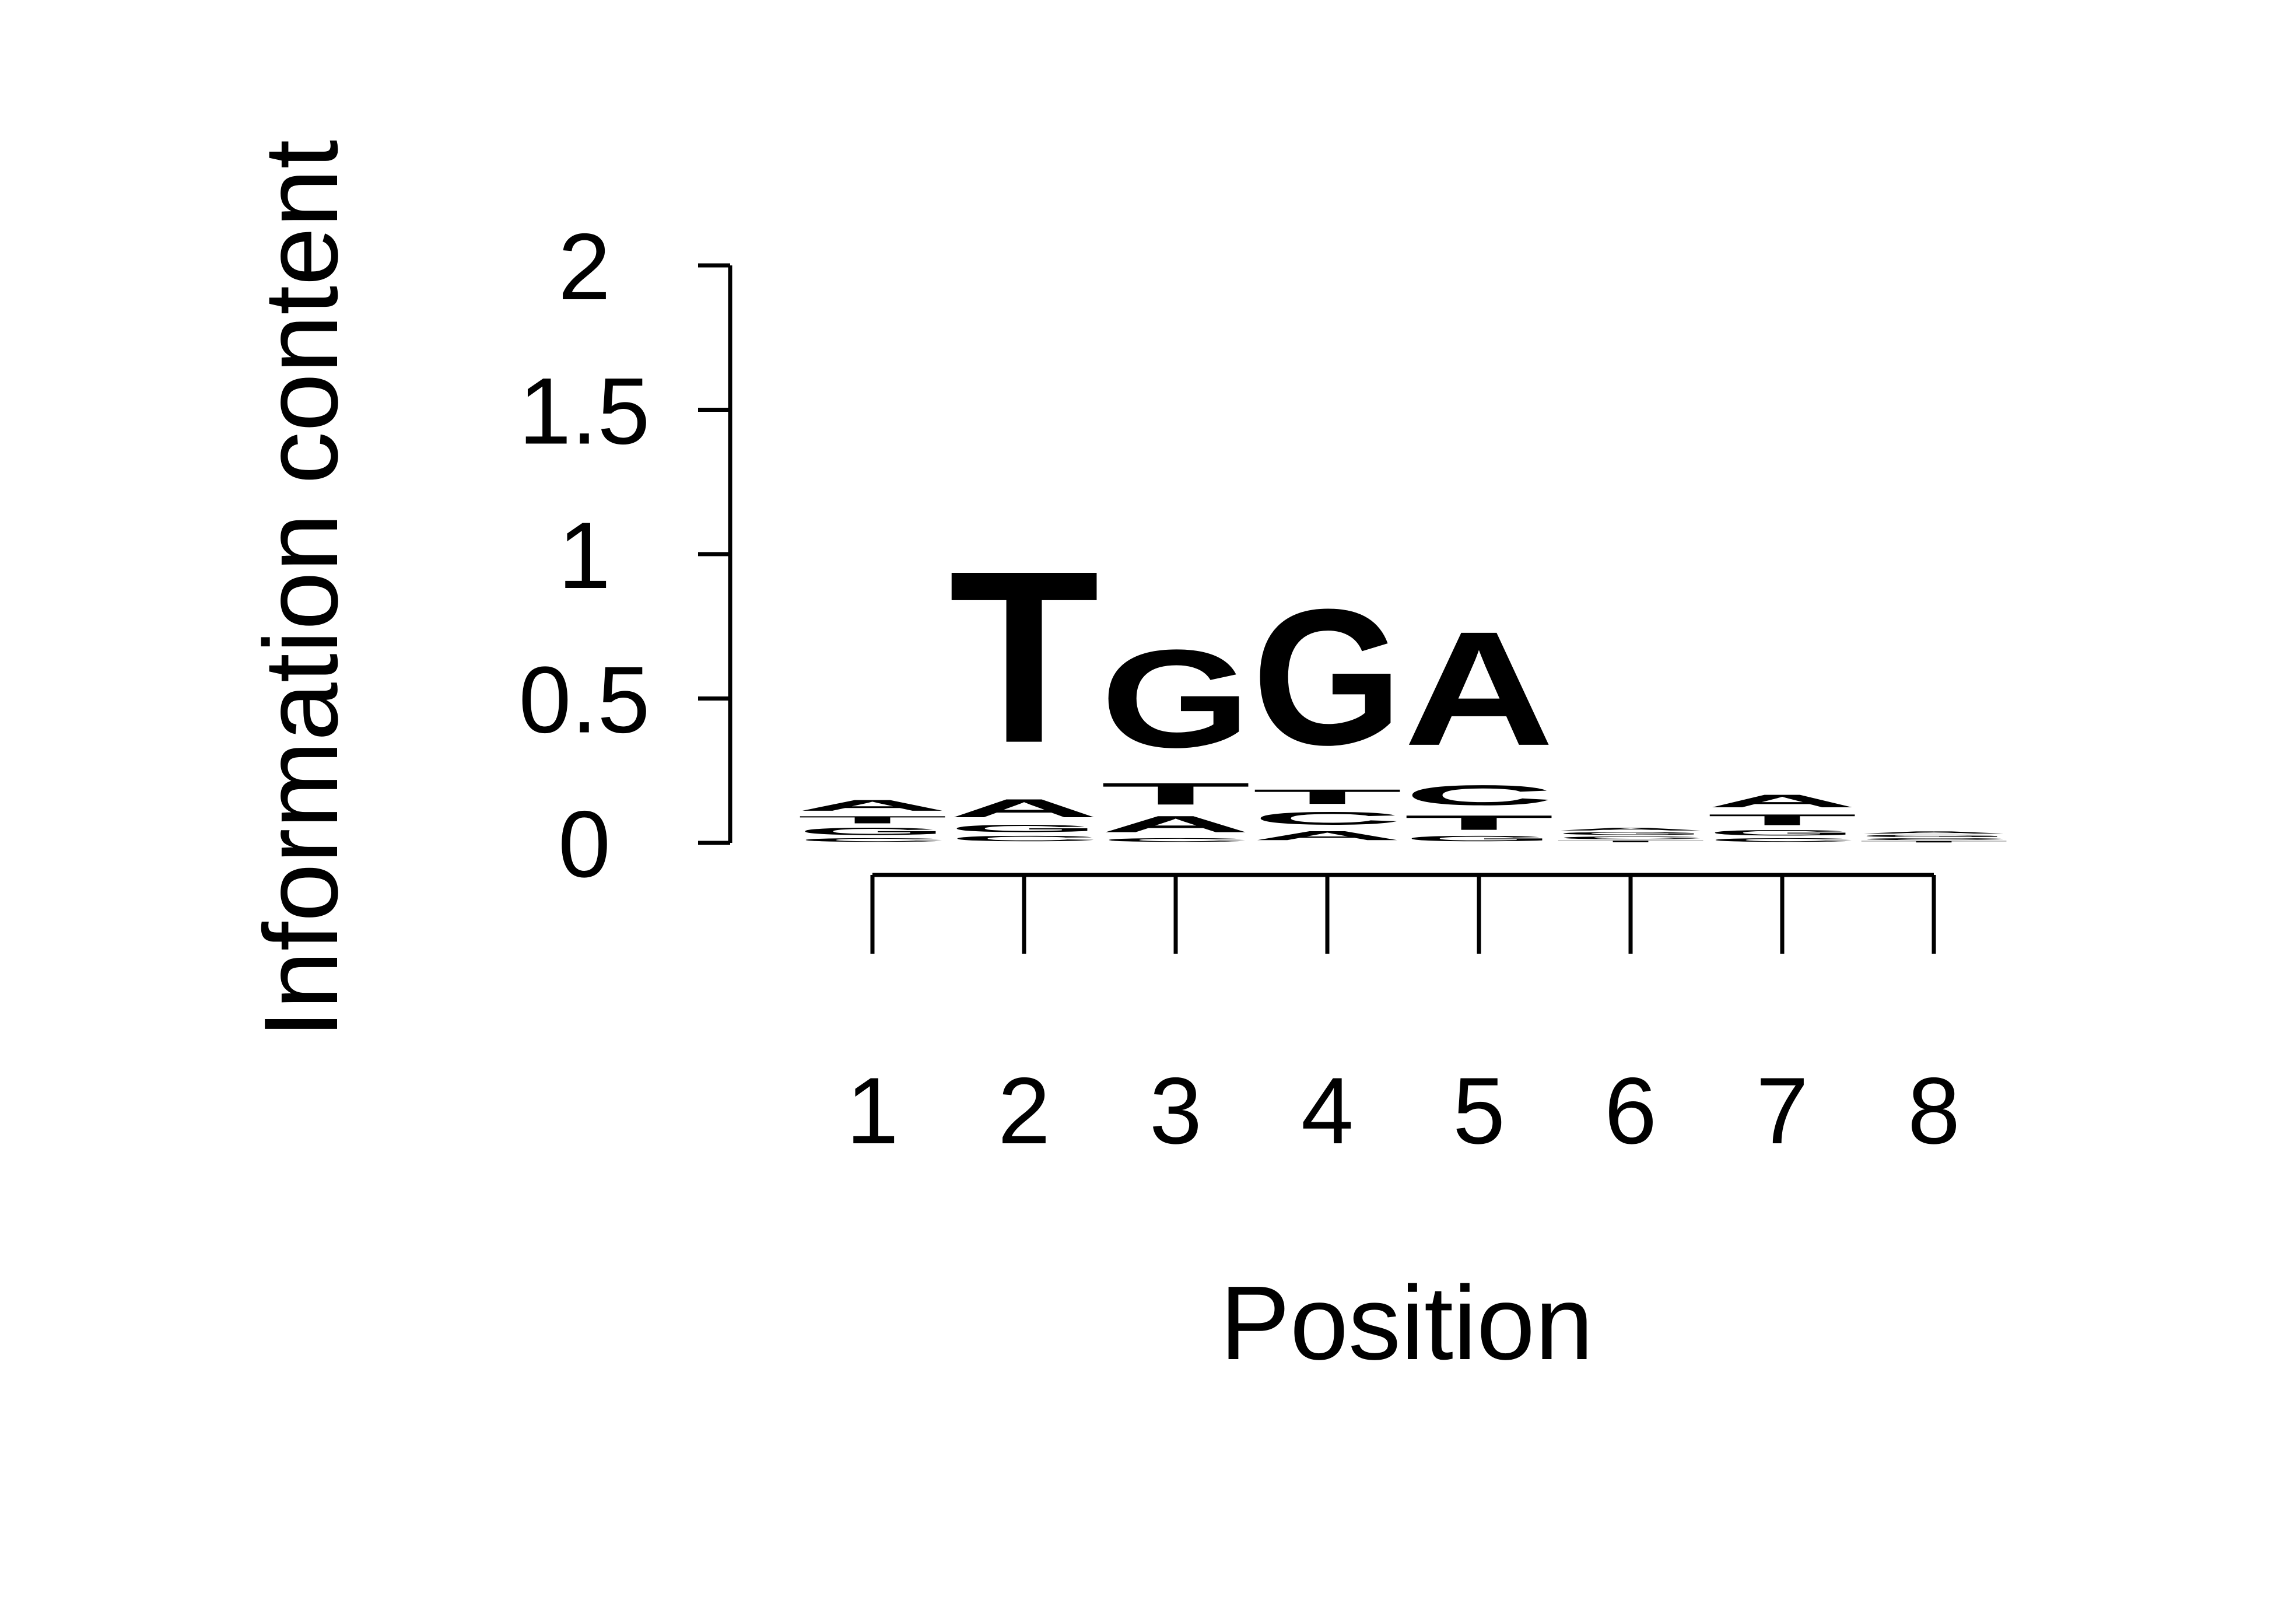  I want to click on y-tick-label: 0, so click(584, 844).